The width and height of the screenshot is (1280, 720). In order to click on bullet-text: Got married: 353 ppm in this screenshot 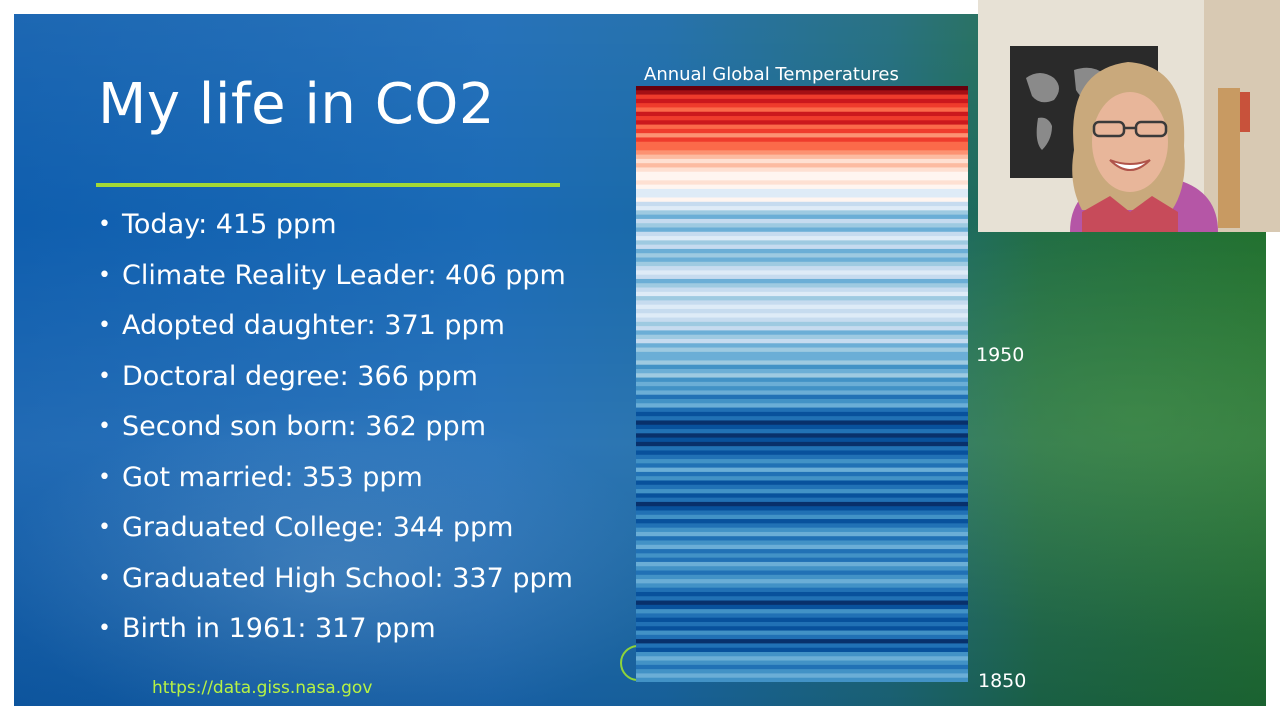, I will do `click(272, 477)`.